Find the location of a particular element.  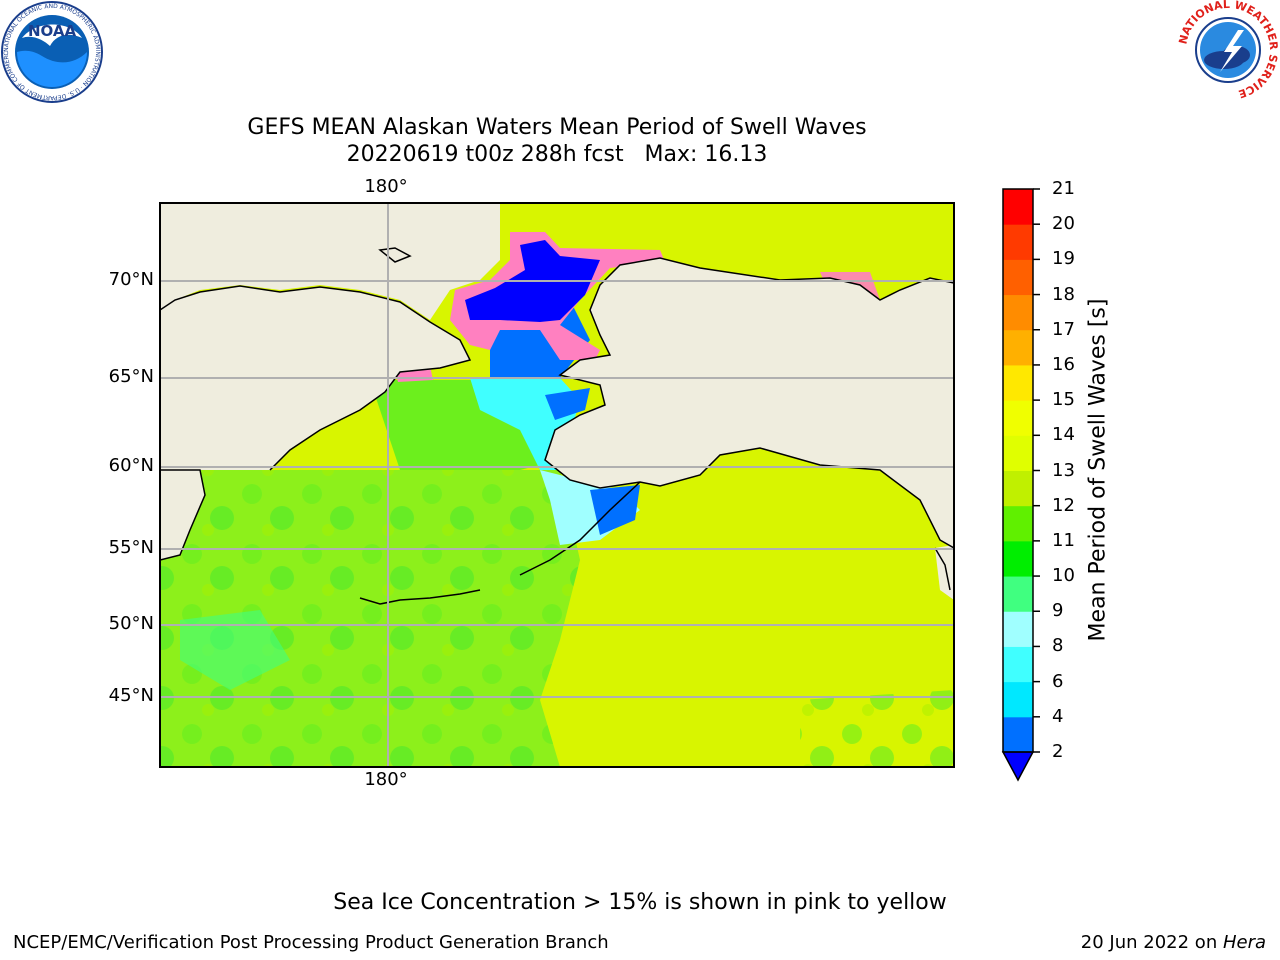

title-line-2: 20220619 t00z 288h fcst Max: 16.13 is located at coordinates (557, 154).